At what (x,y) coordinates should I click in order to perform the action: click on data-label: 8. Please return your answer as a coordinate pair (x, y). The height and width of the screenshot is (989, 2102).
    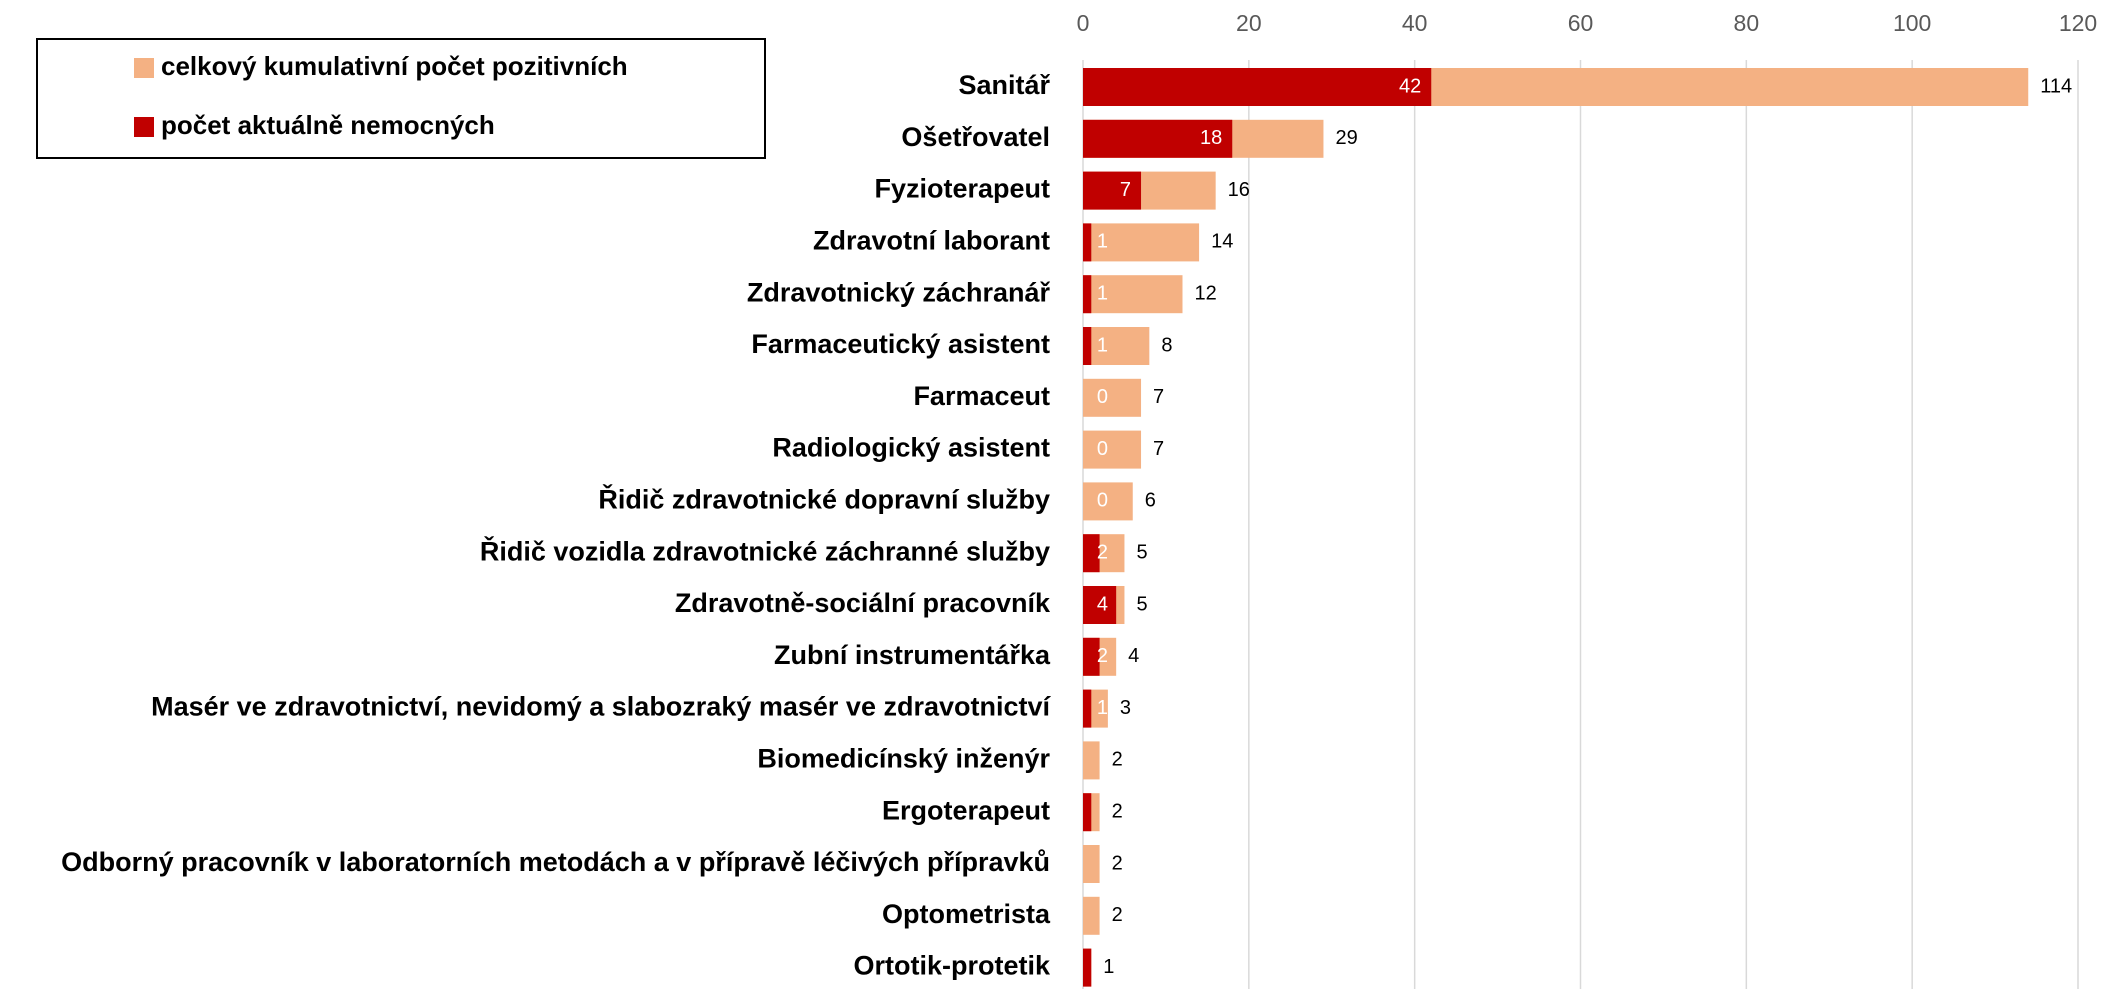
    Looking at the image, I should click on (1166, 345).